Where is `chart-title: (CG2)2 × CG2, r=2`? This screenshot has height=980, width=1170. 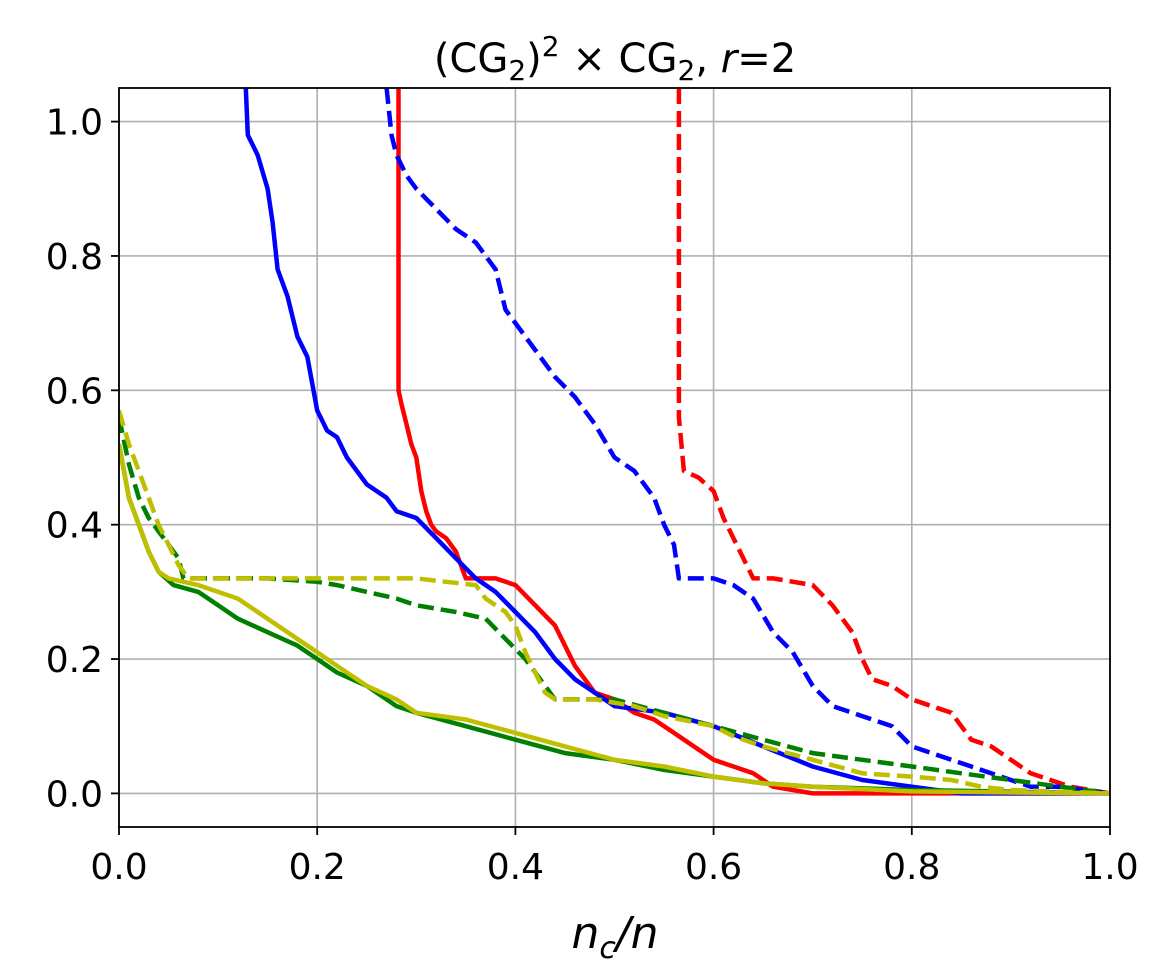
chart-title: (CG2)2 × CG2, r=2 is located at coordinates (615, 58).